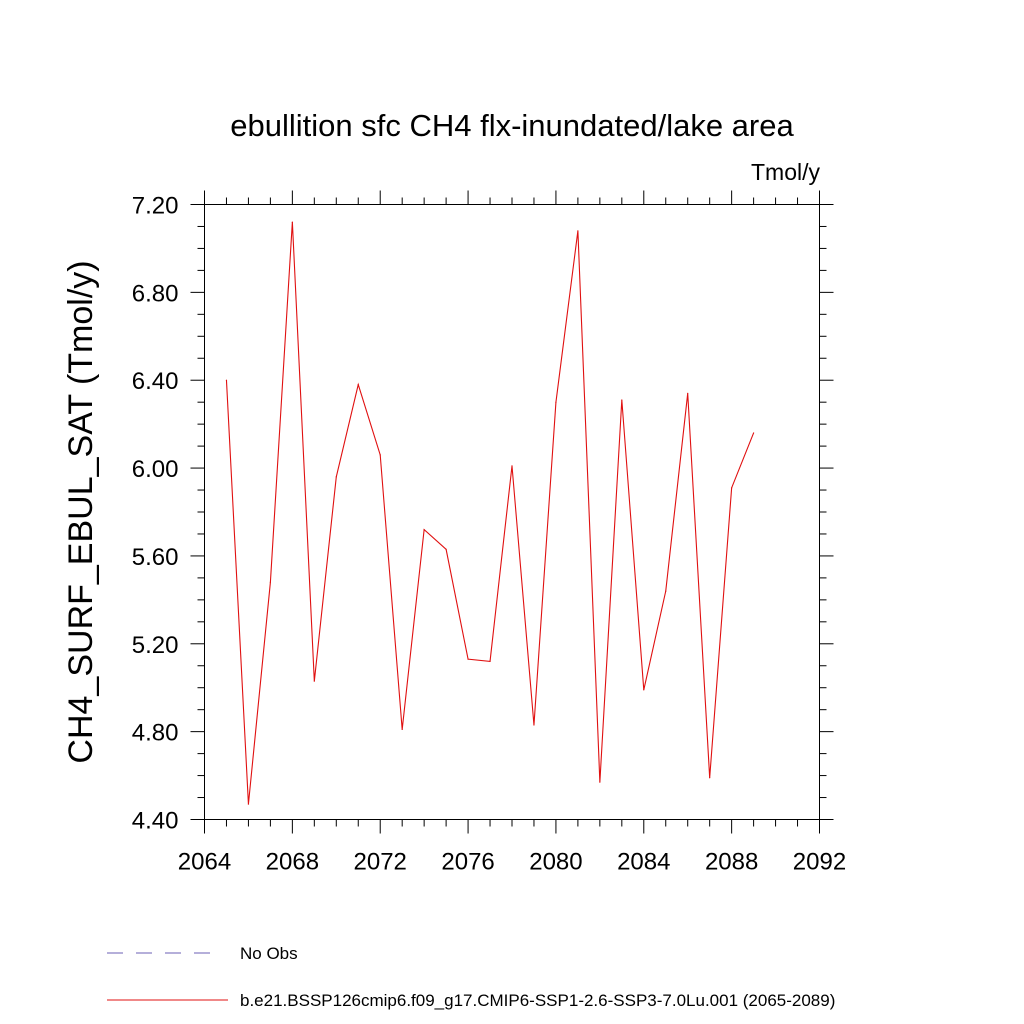 This screenshot has width=1024, height=1024. What do you see at coordinates (155, 557) in the screenshot?
I see `y-tick-label: 5.60` at bounding box center [155, 557].